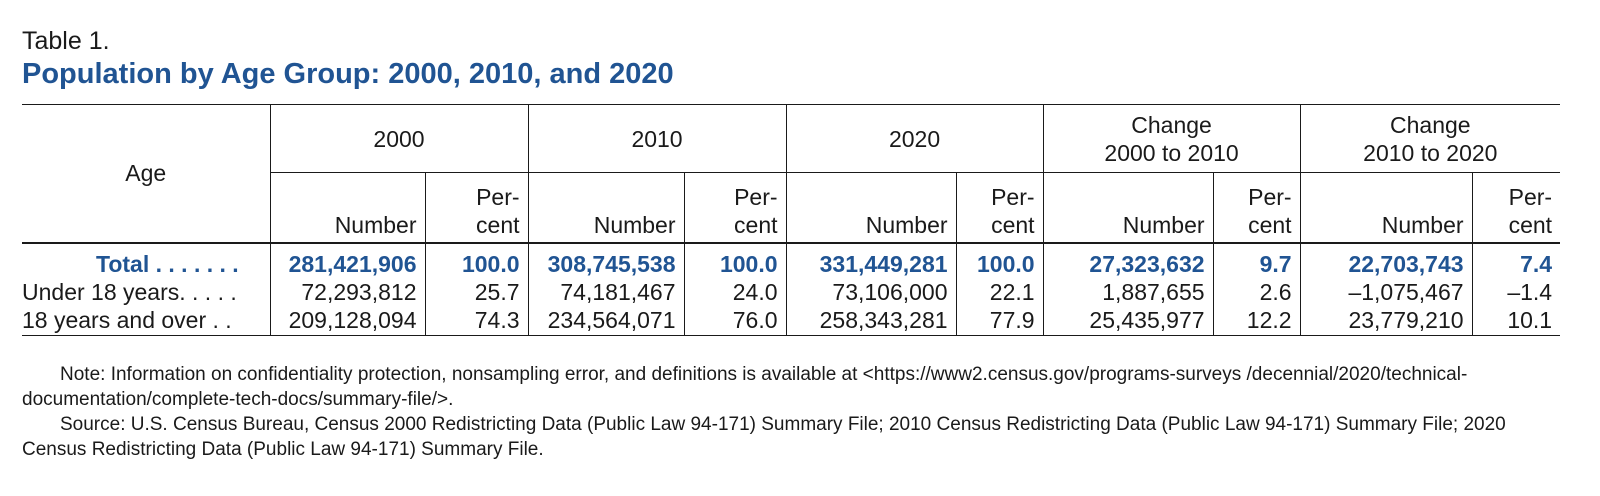 The image size is (1600, 496). Describe the element at coordinates (476, 292) in the screenshot. I see `cell-2000-percent: 25.7` at that location.